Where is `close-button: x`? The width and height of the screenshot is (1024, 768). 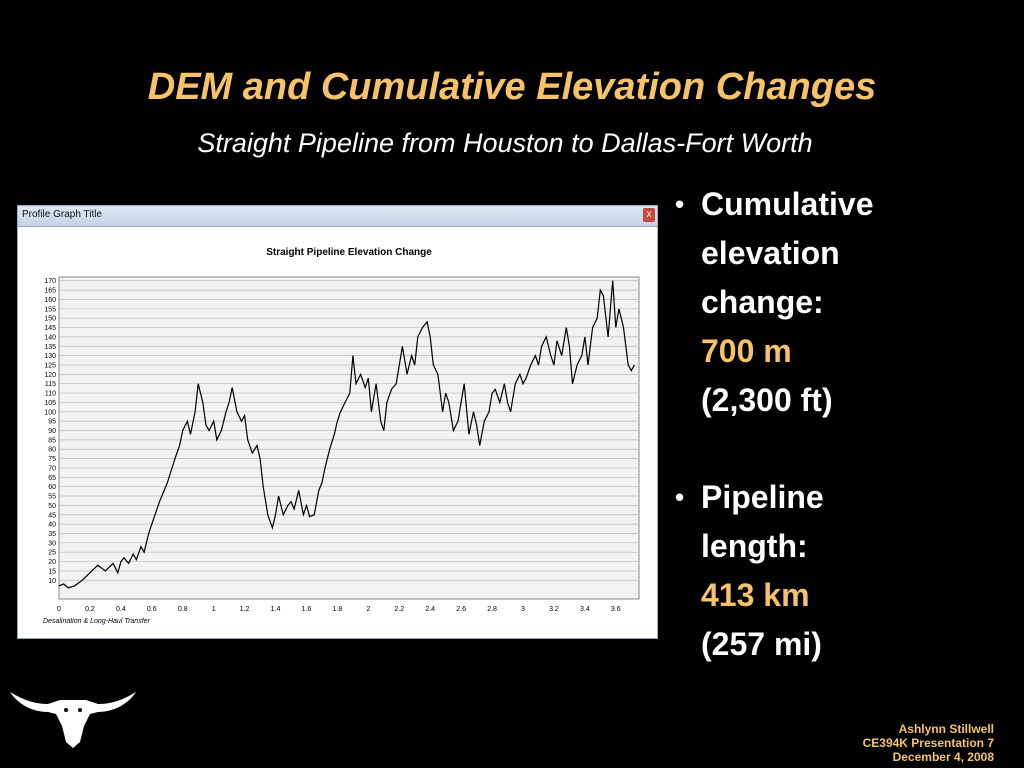
close-button: x is located at coordinates (649, 215).